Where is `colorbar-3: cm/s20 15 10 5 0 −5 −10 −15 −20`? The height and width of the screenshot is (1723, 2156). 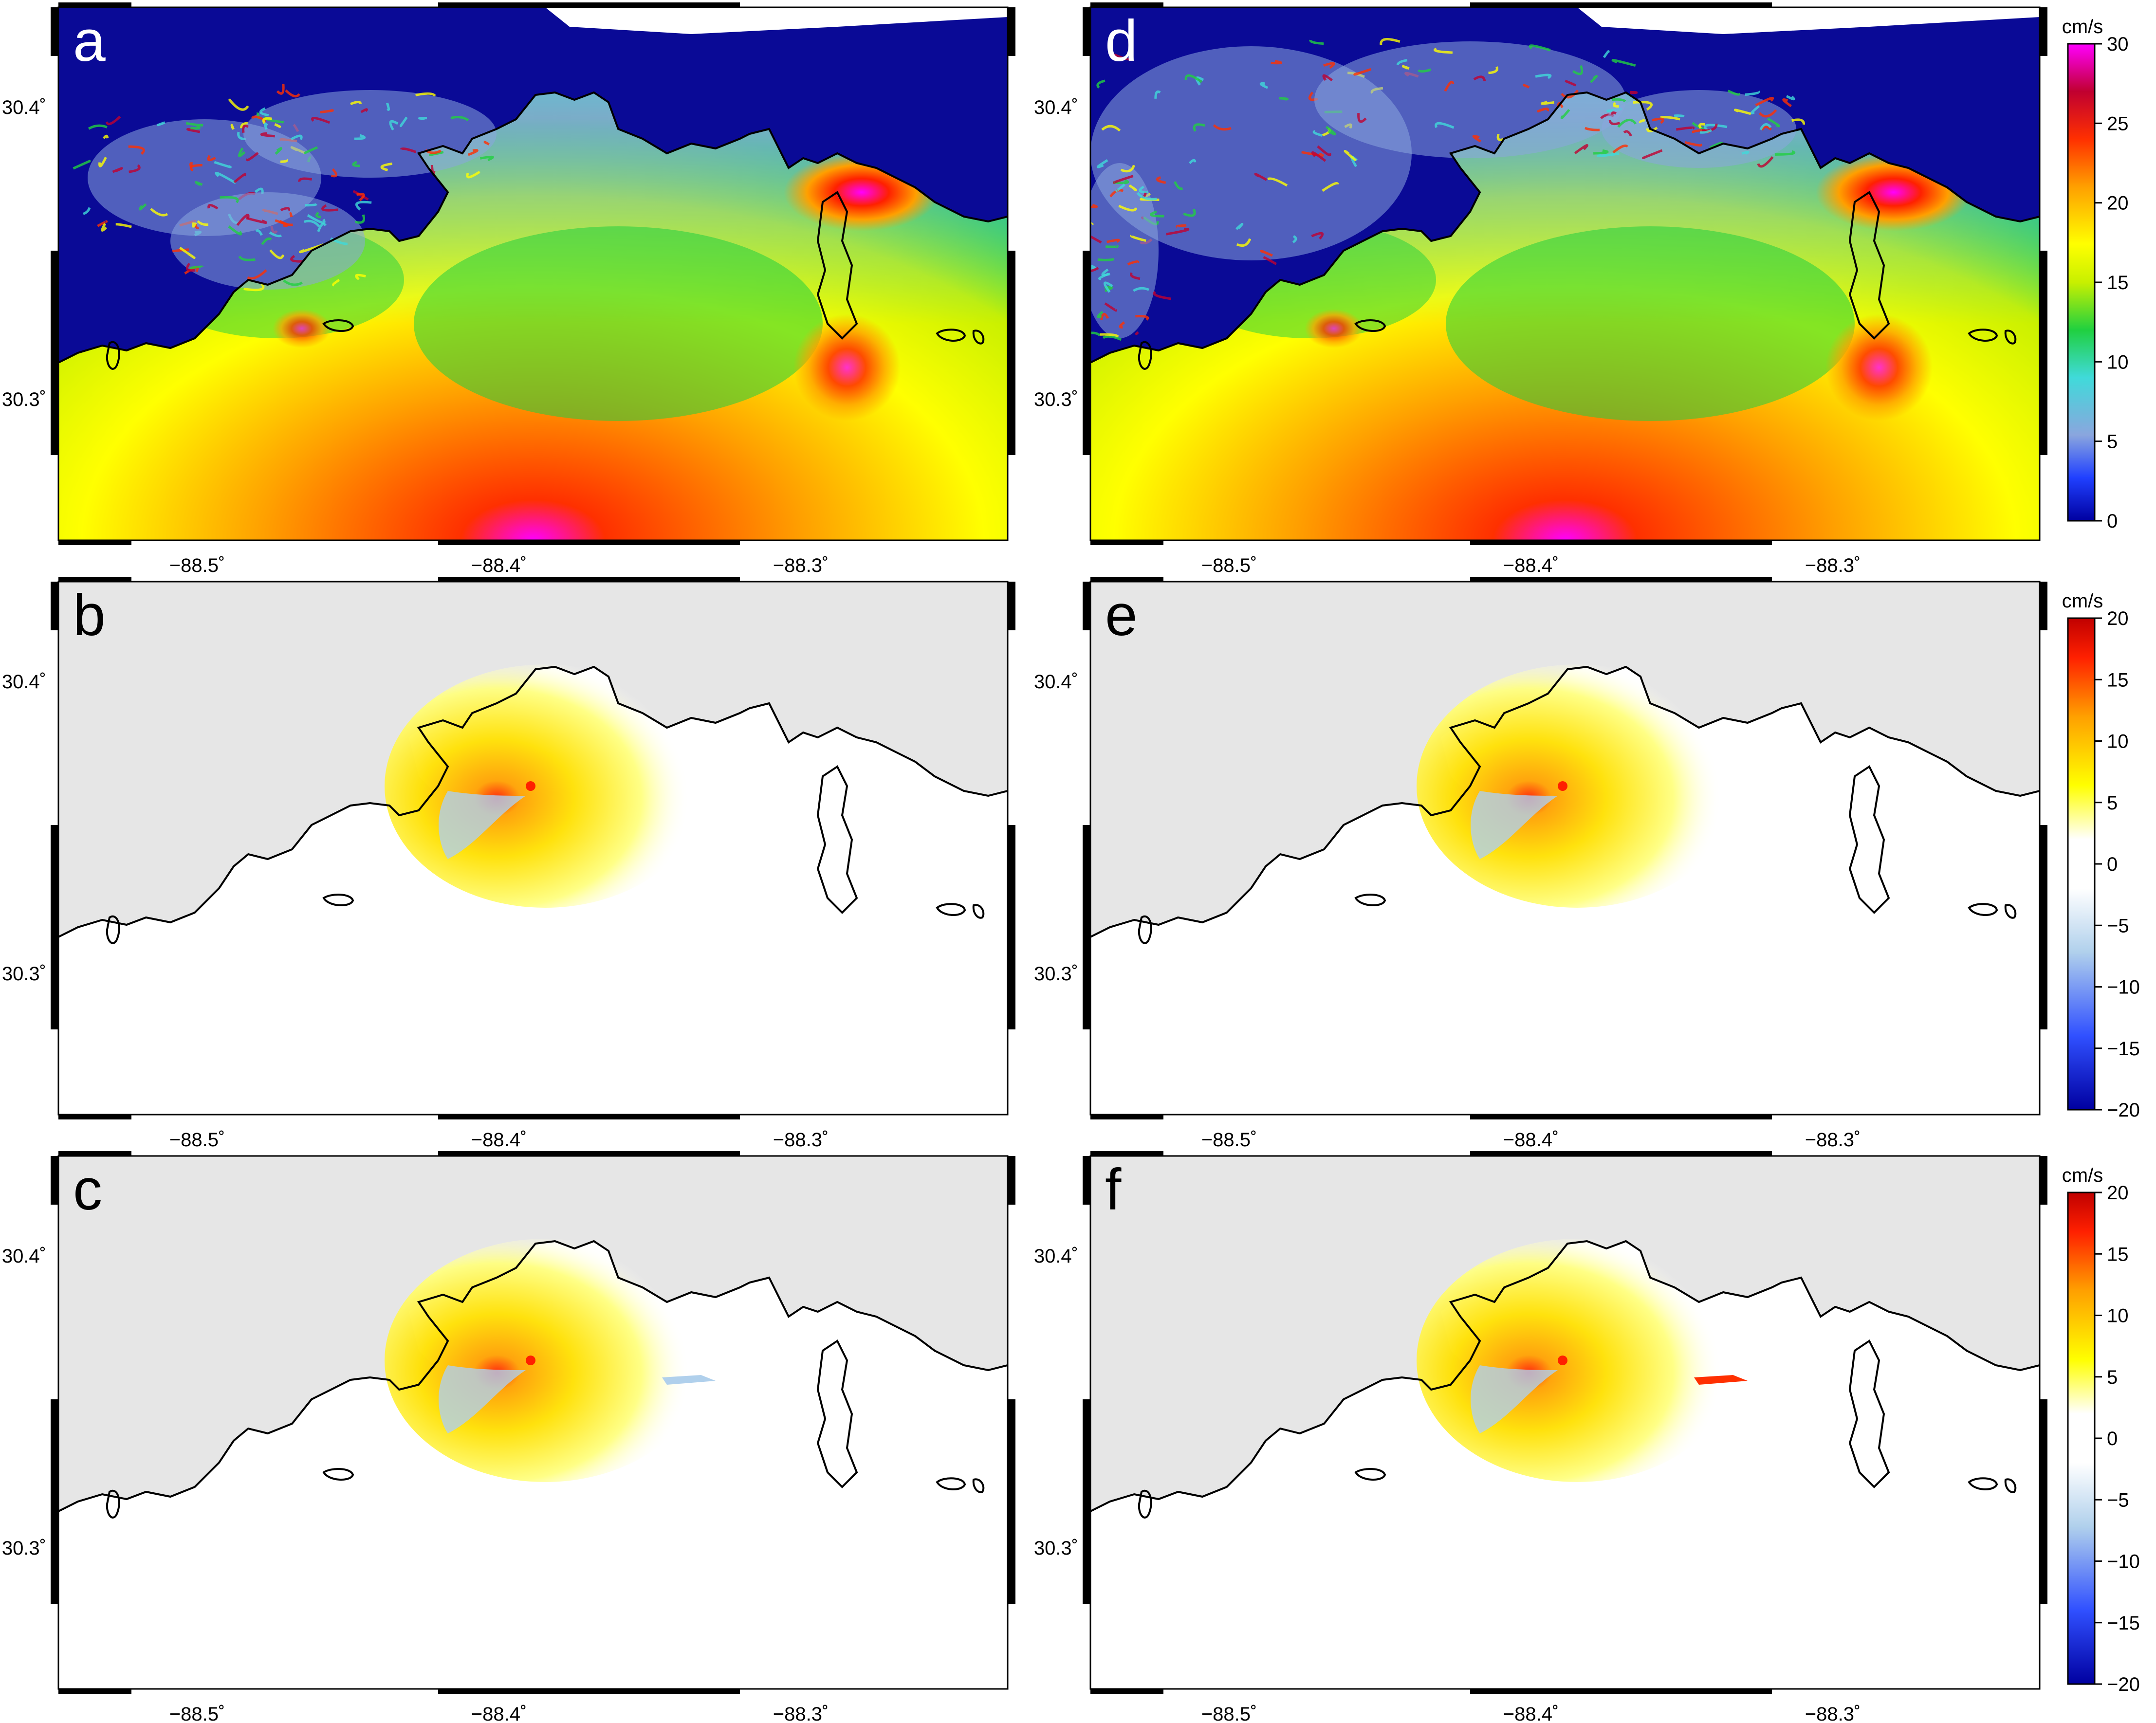
colorbar-3: cm/s20 15 10 5 0 −5 −10 −15 −20 is located at coordinates (2101, 1430).